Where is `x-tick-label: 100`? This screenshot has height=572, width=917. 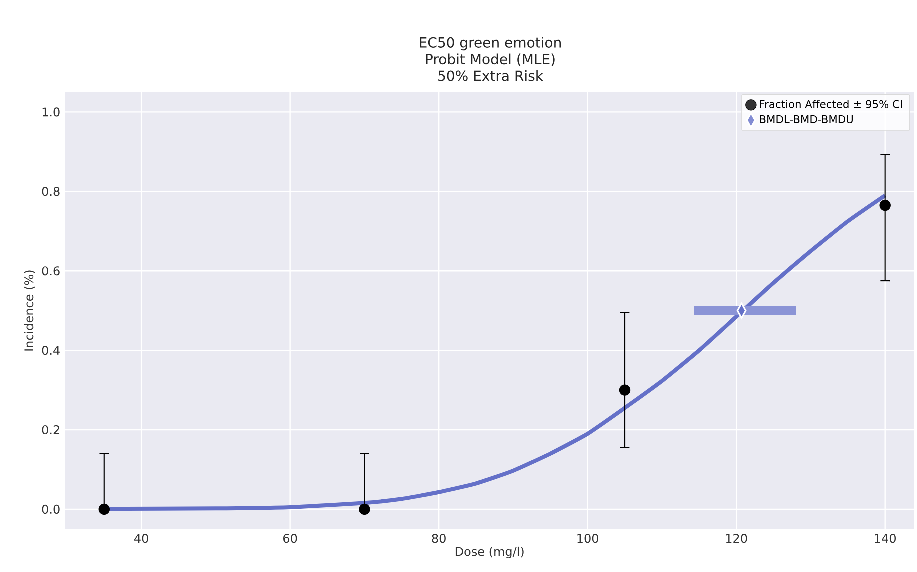 x-tick-label: 100 is located at coordinates (588, 539).